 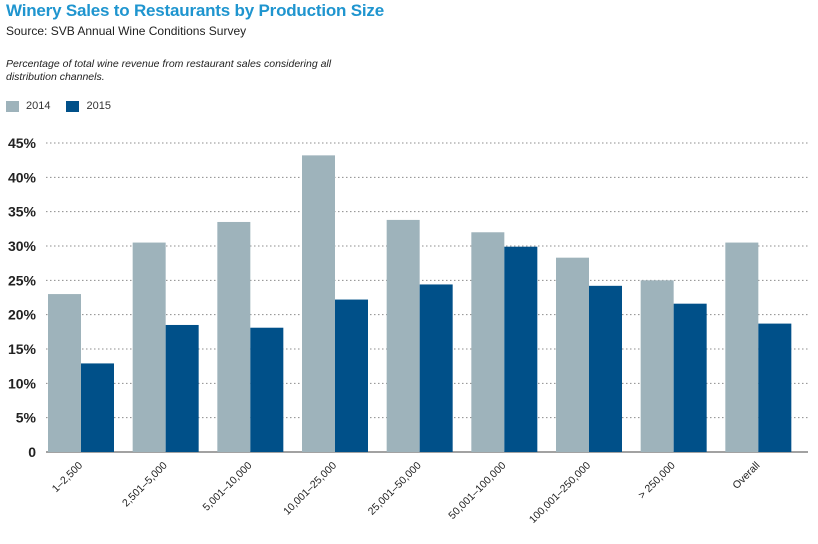 I want to click on y-tick-label: 25%, so click(x=22, y=280).